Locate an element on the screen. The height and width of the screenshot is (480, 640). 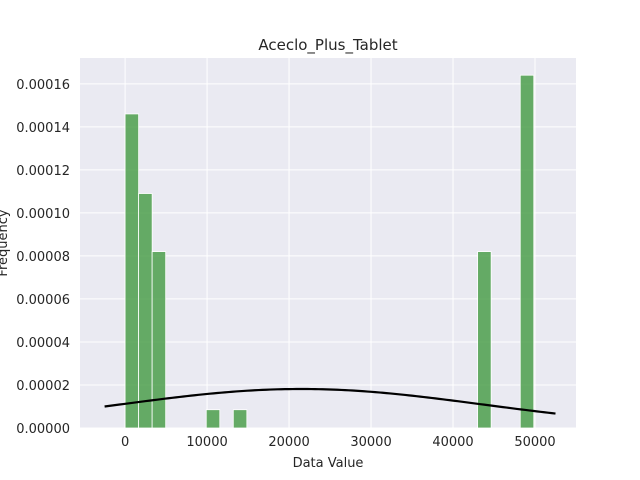
y-tick-label: 0.00002 is located at coordinates (43, 386).